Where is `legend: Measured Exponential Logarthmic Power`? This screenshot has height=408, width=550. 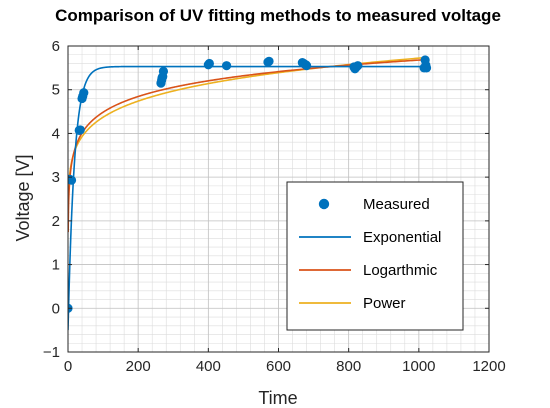 legend: Measured Exponential Logarthmic Power is located at coordinates (375, 256).